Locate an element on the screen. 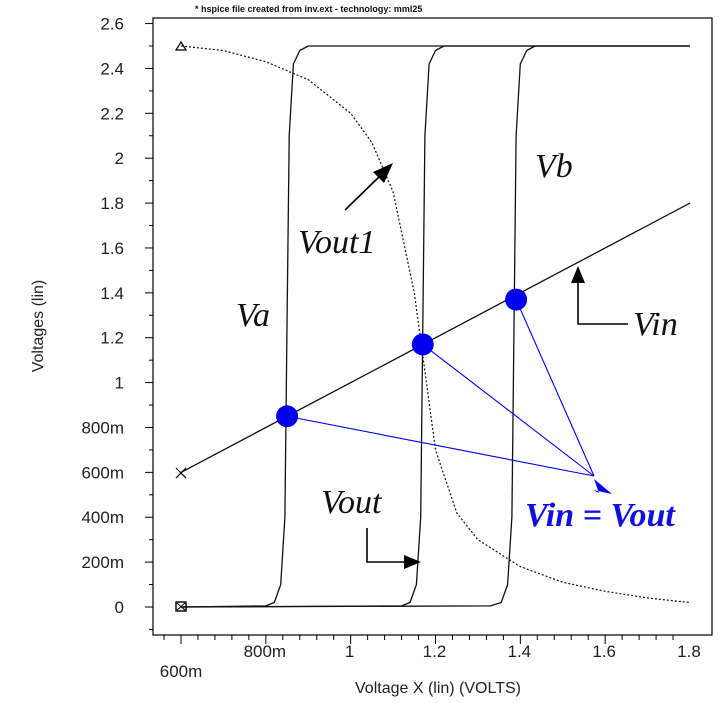 Image resolution: width=718 pixels, height=703 pixels. x-tick-label: 1.6 is located at coordinates (604, 651).